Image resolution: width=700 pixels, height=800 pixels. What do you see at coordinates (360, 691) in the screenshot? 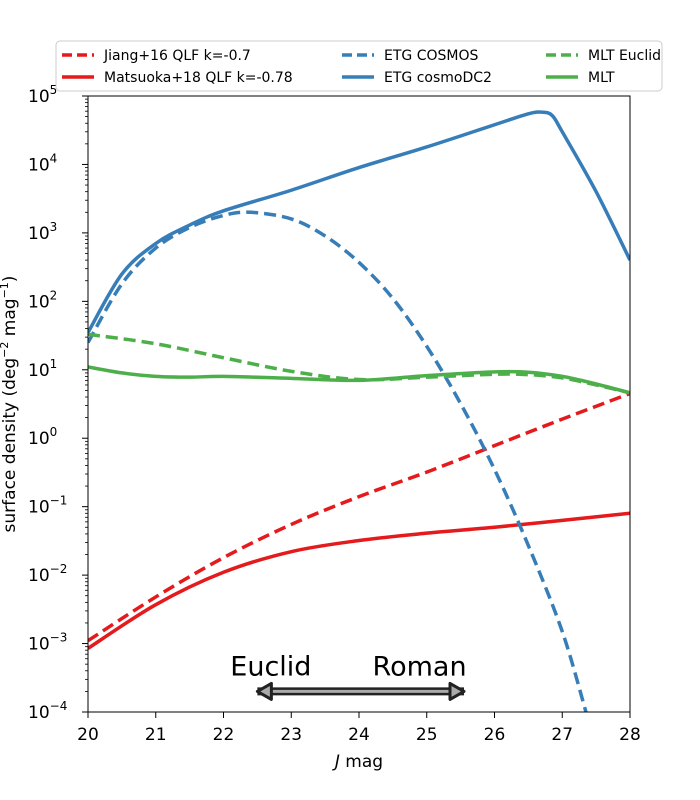
I see `arrow-layer` at bounding box center [360, 691].